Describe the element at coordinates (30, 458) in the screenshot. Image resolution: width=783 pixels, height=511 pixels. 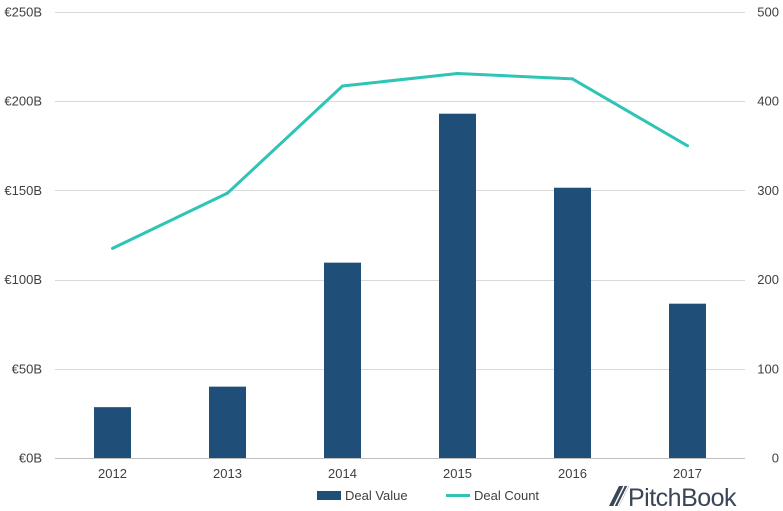
I see `y-left-tick-label: €0B` at that location.